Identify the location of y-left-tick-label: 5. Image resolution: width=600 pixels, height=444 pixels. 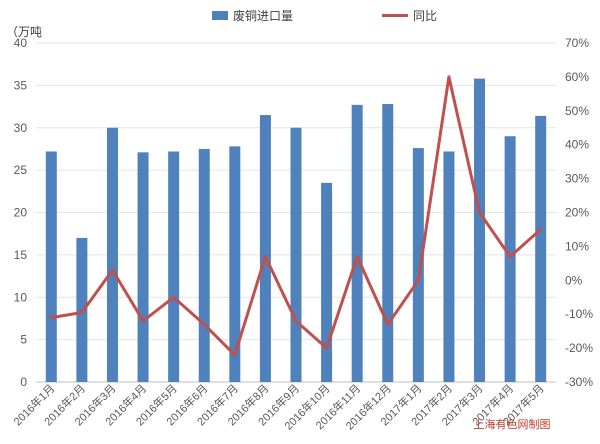
(23, 340).